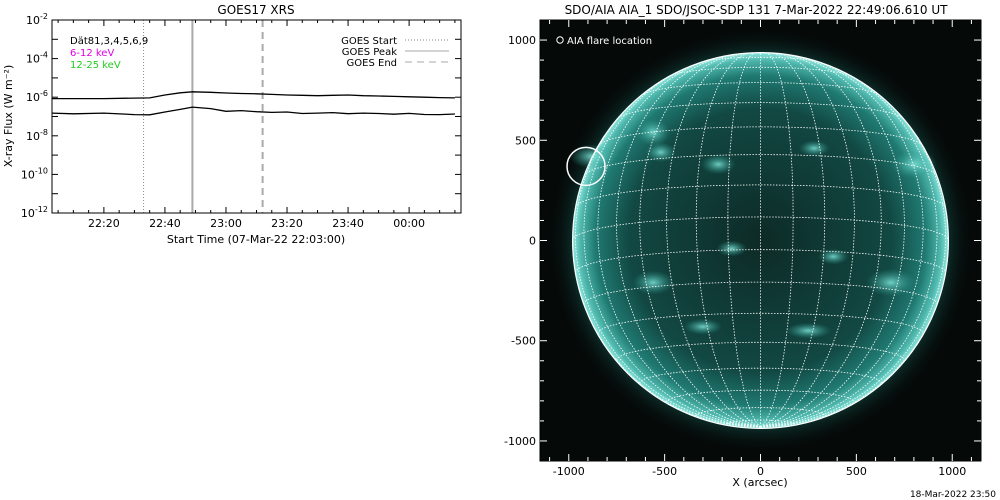 This screenshot has height=500, width=1000. What do you see at coordinates (952, 471) in the screenshot?
I see `aia-x-tick-label: 1000` at bounding box center [952, 471].